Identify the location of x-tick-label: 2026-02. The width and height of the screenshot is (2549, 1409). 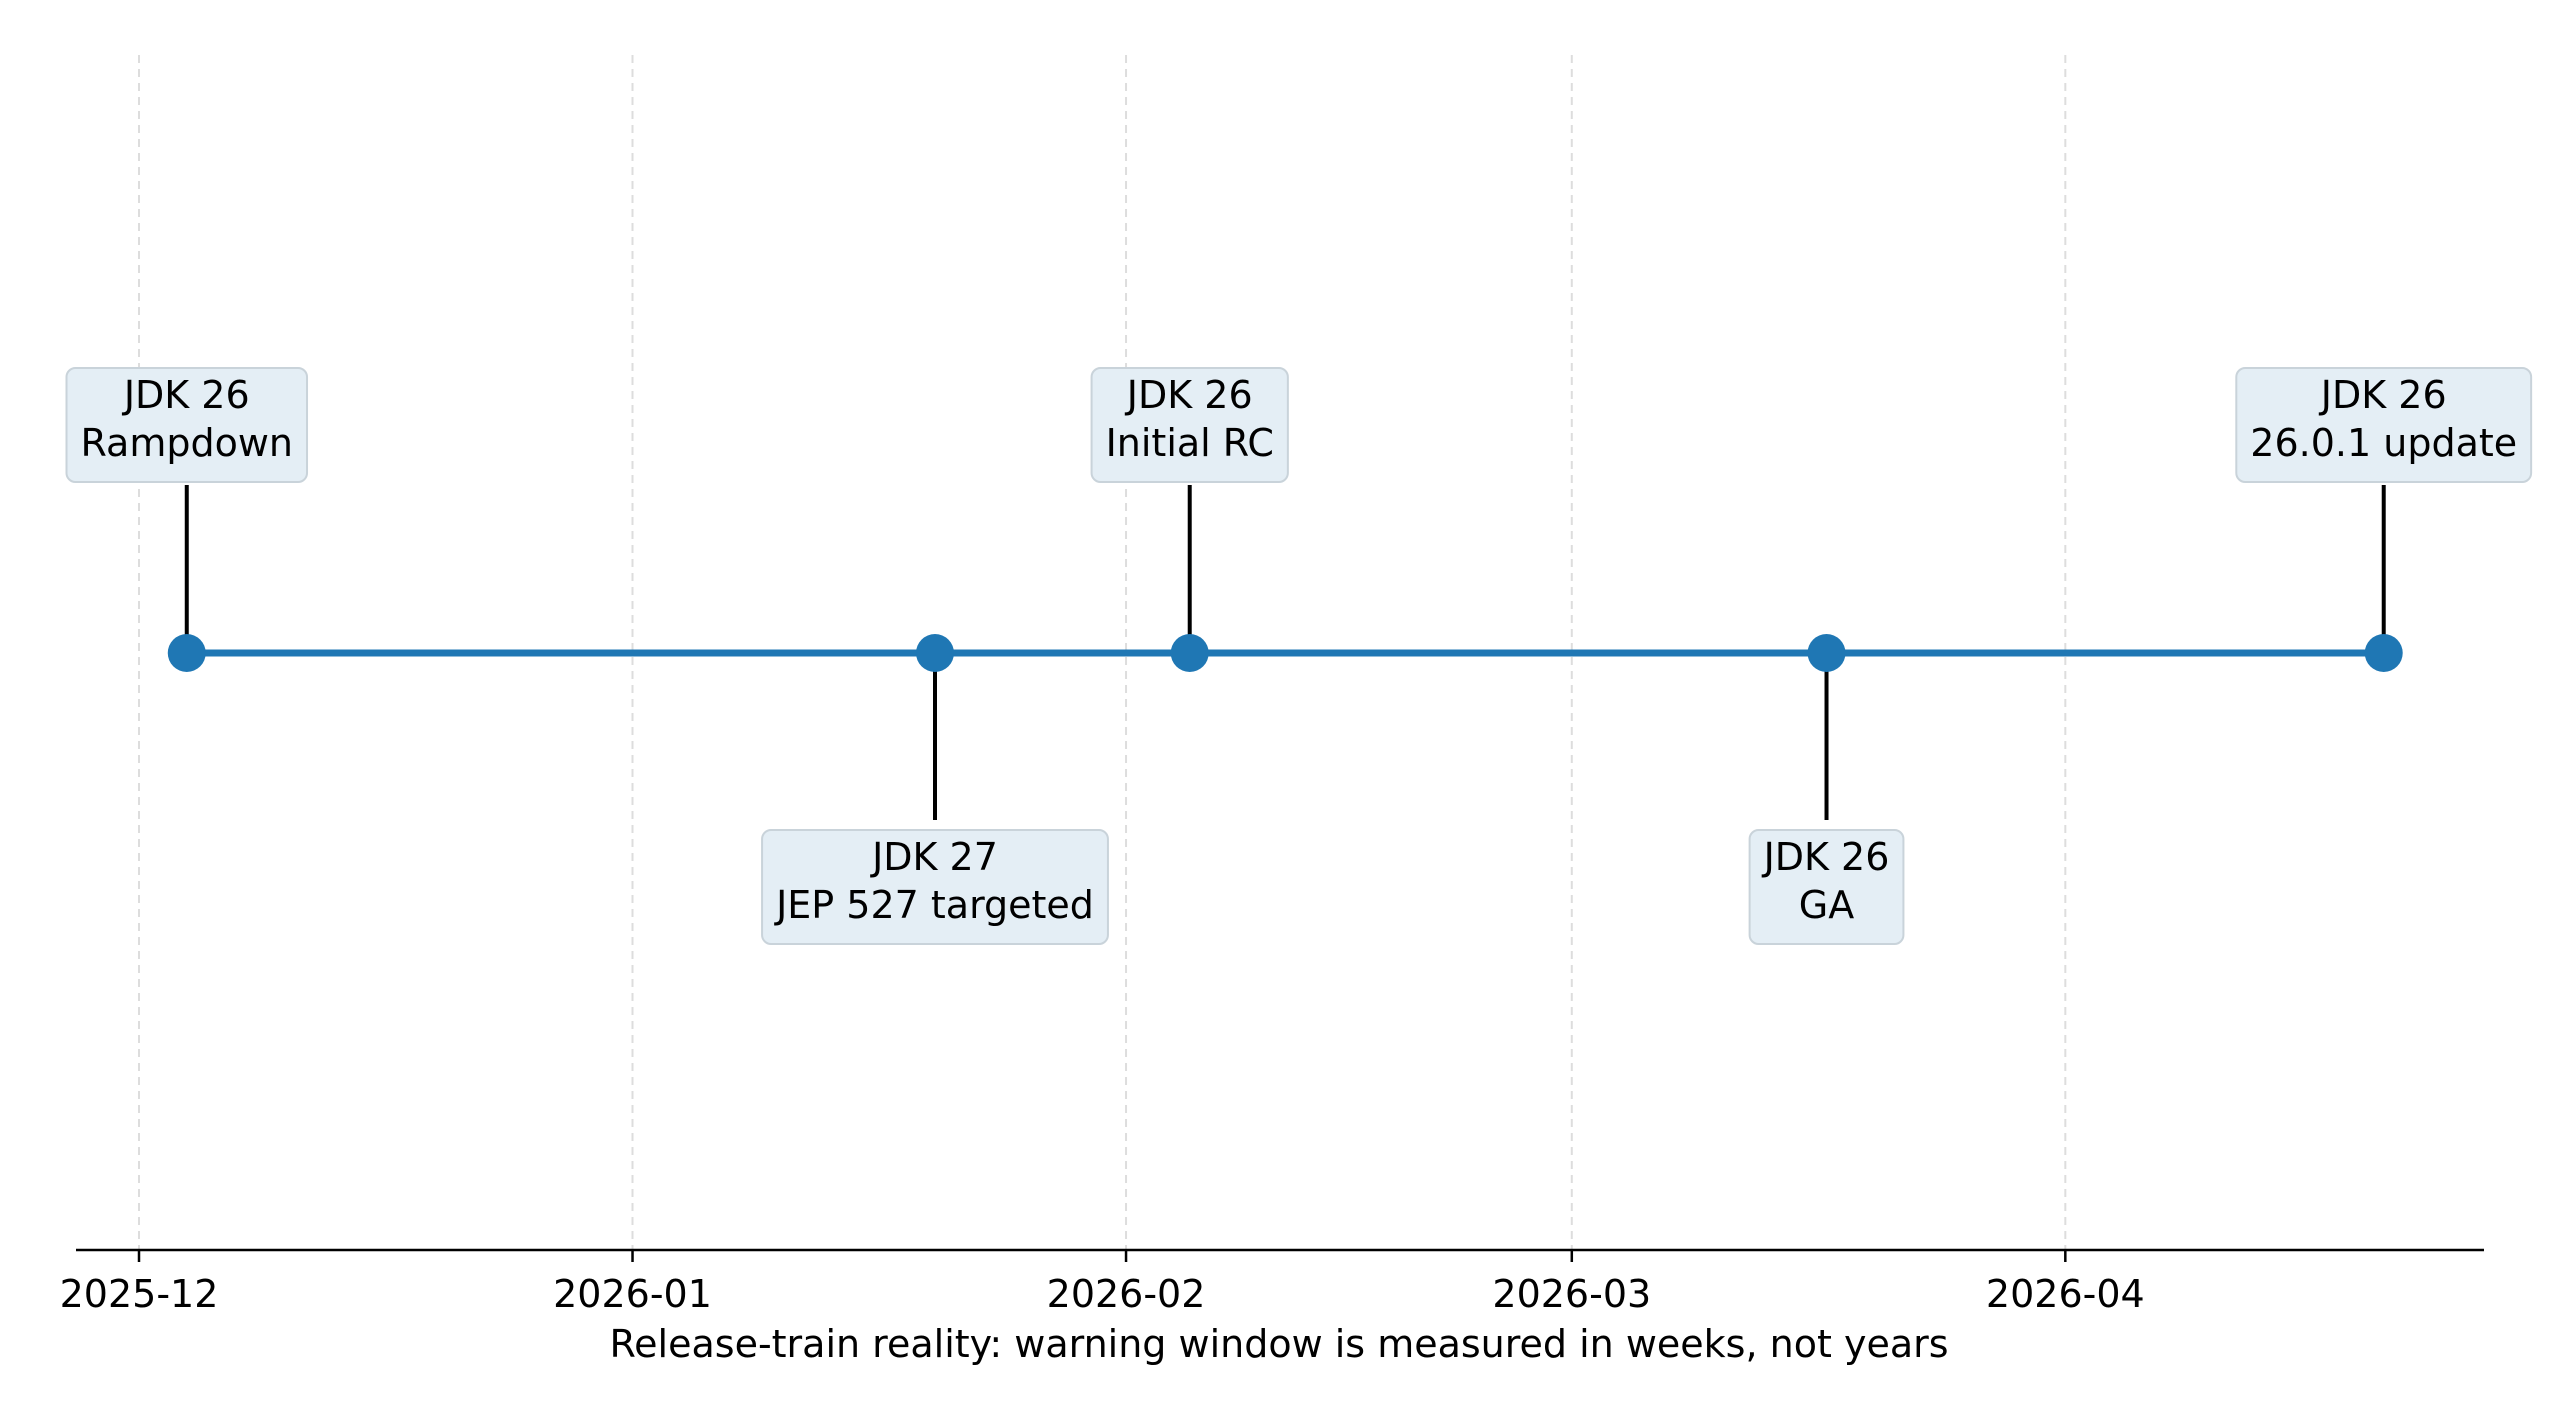
(1126, 1294).